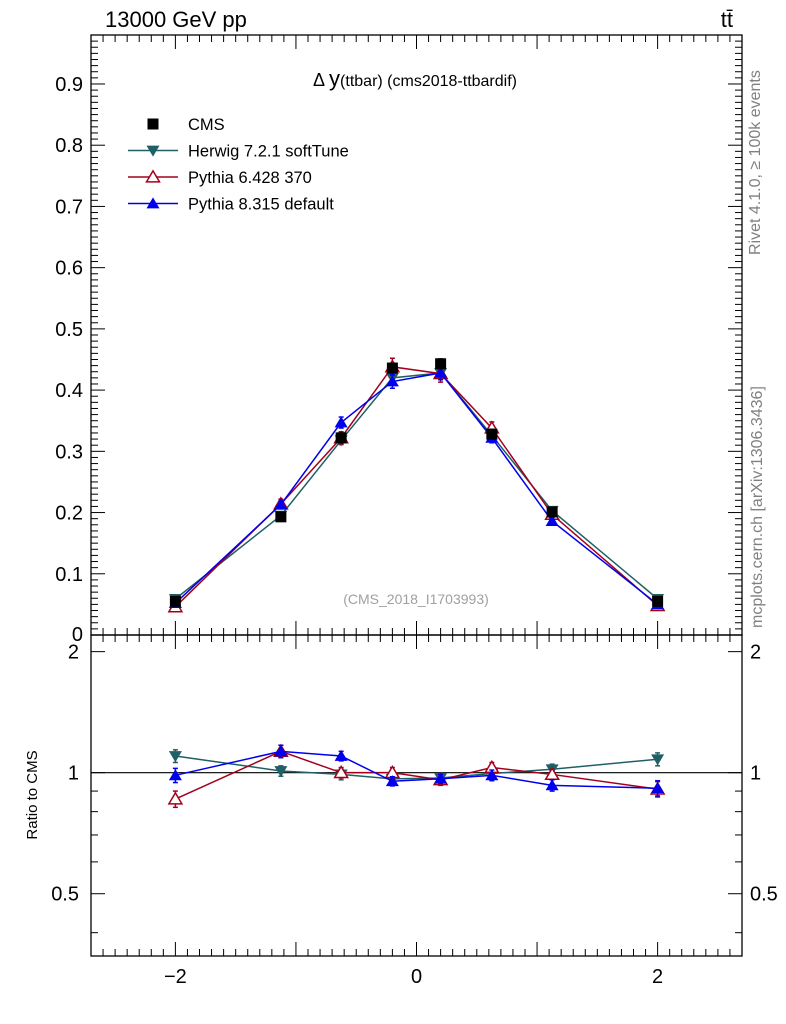  What do you see at coordinates (69, 391) in the screenshot?
I see `main-y-tick-label: 0.4` at bounding box center [69, 391].